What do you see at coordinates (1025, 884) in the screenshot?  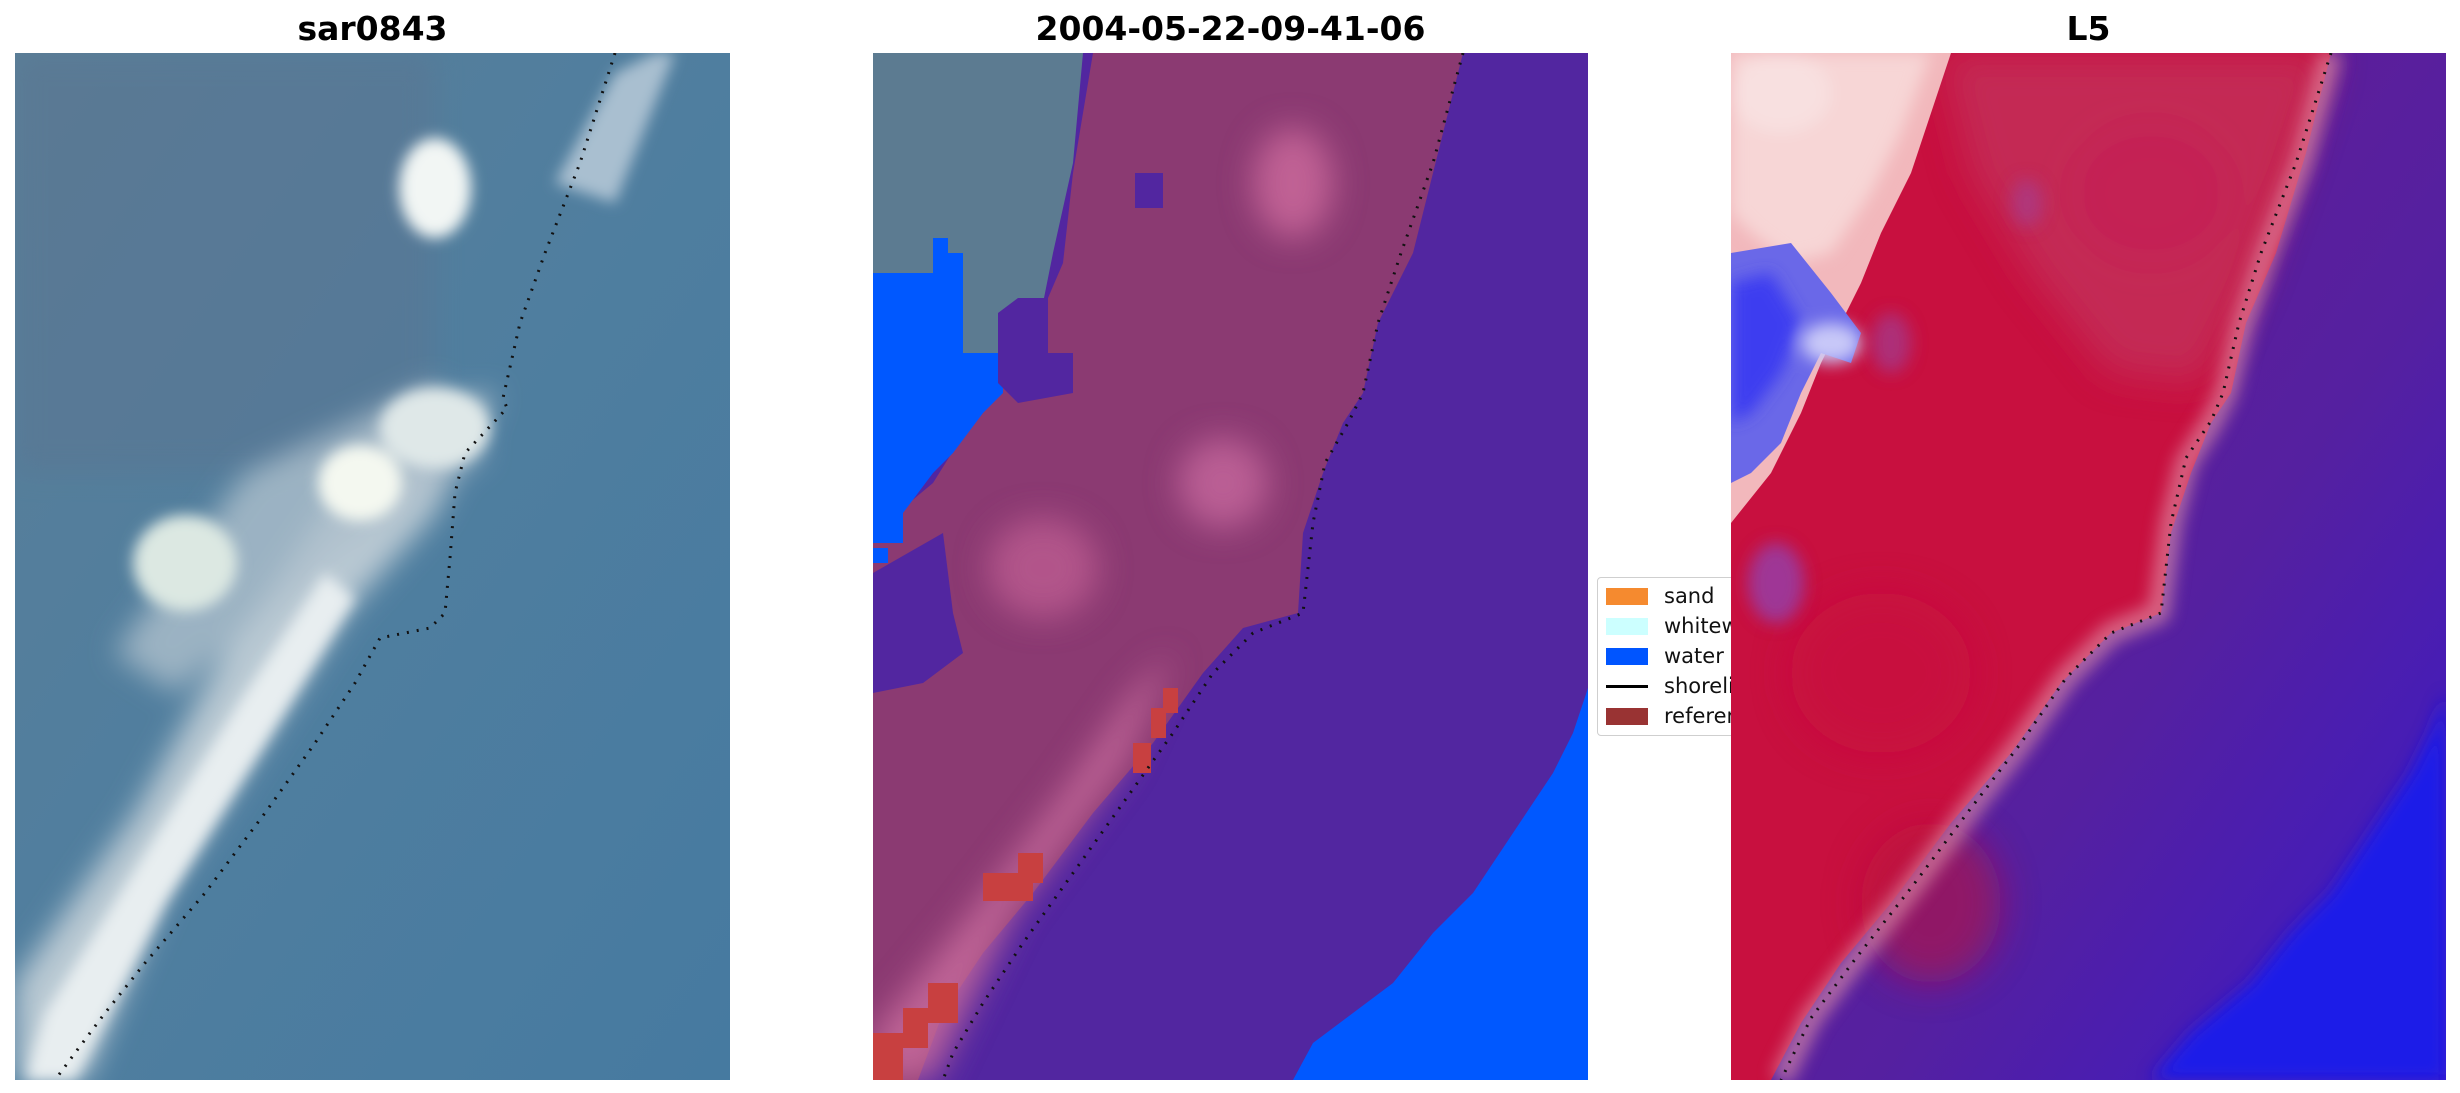 I see `reference-shoreline` at bounding box center [1025, 884].